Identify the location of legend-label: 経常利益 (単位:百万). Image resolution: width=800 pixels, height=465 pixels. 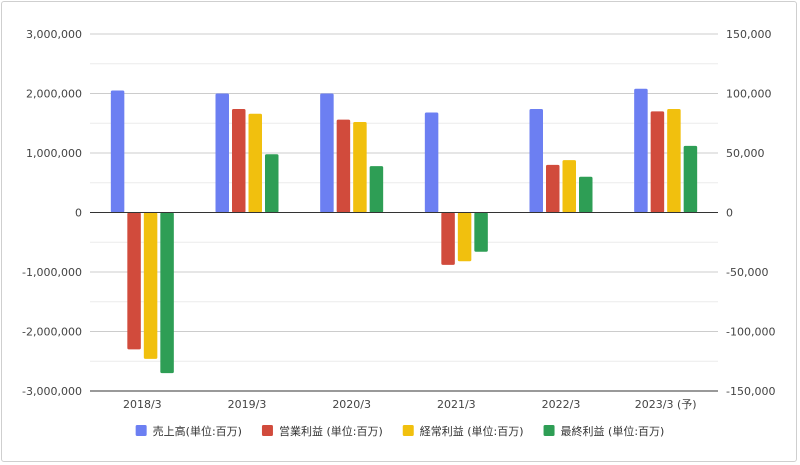
(472, 431).